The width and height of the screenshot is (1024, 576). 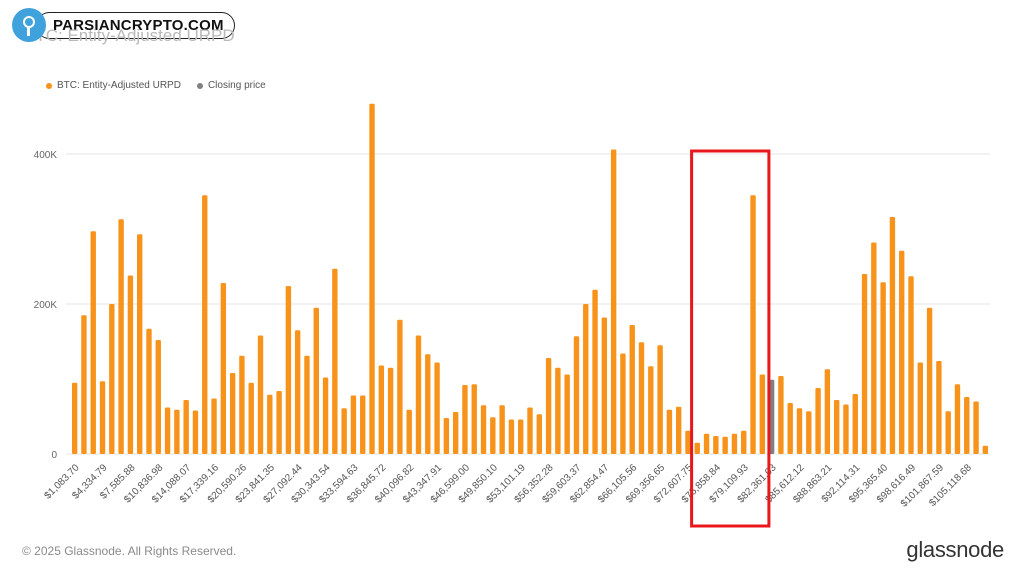 I want to click on legend-label-closing-price: Closing price, so click(x=236, y=85).